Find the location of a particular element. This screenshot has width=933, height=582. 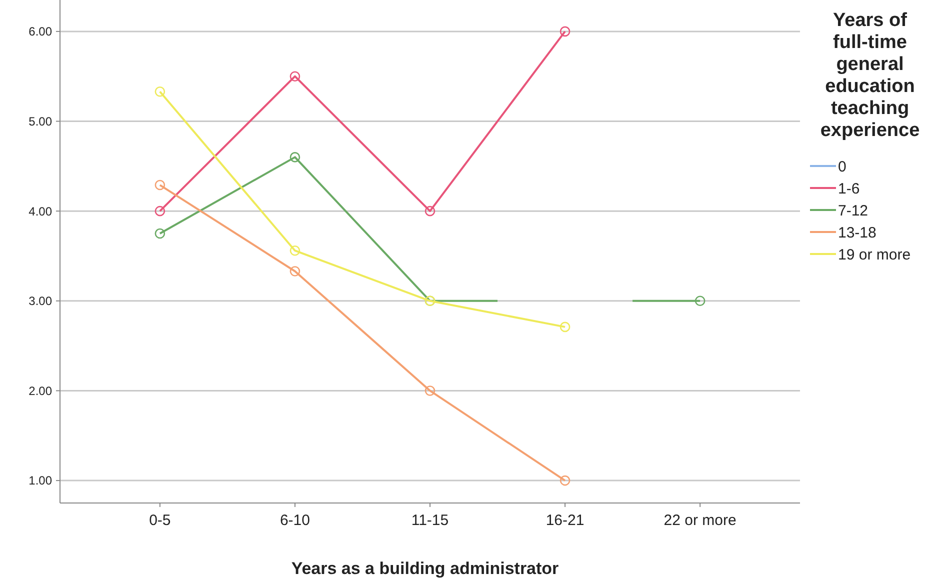

legend-label: 13-18 is located at coordinates (857, 233).